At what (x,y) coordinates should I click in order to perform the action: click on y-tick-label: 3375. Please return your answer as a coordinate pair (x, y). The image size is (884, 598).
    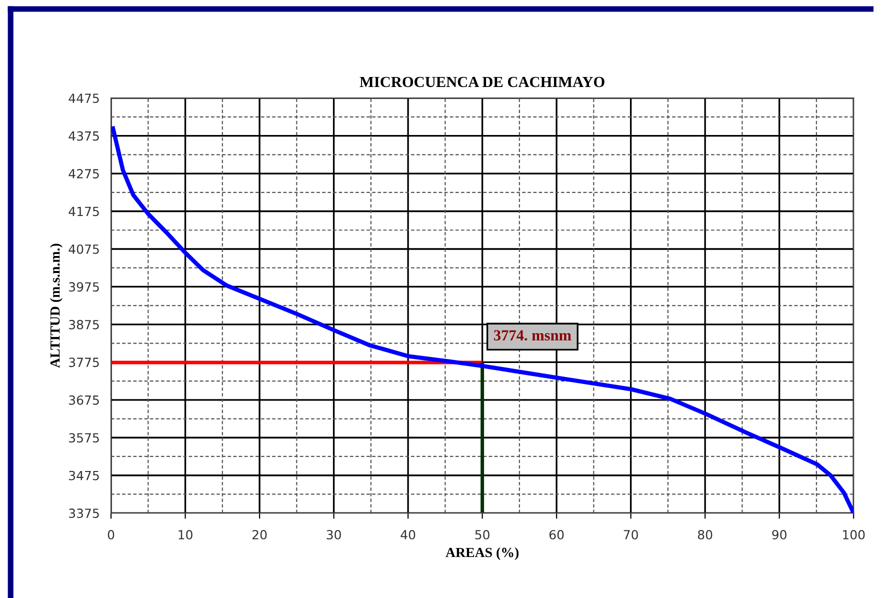
    Looking at the image, I should click on (84, 513).